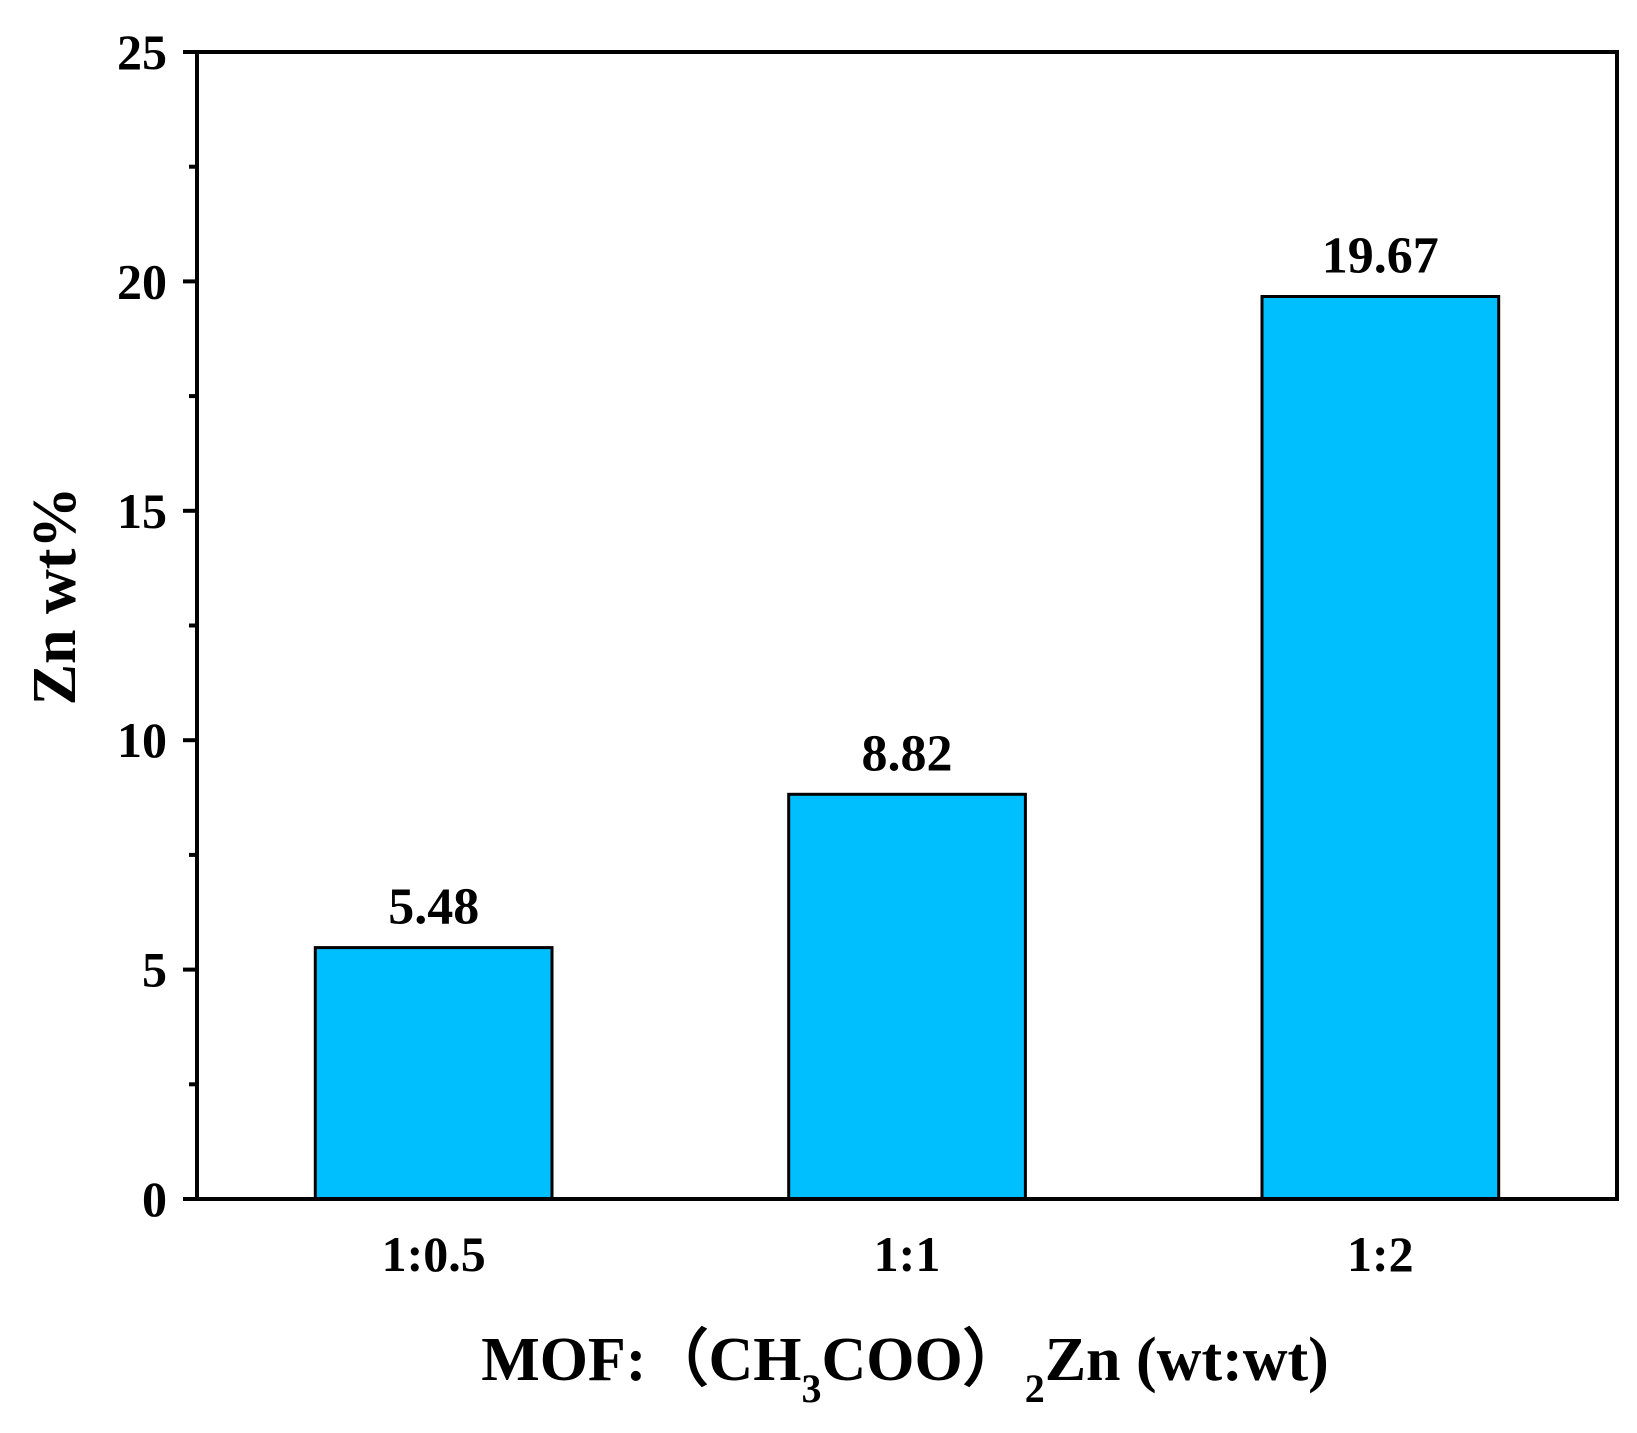  Describe the element at coordinates (55, 596) in the screenshot. I see `y-axis-title: Zn wt%` at that location.